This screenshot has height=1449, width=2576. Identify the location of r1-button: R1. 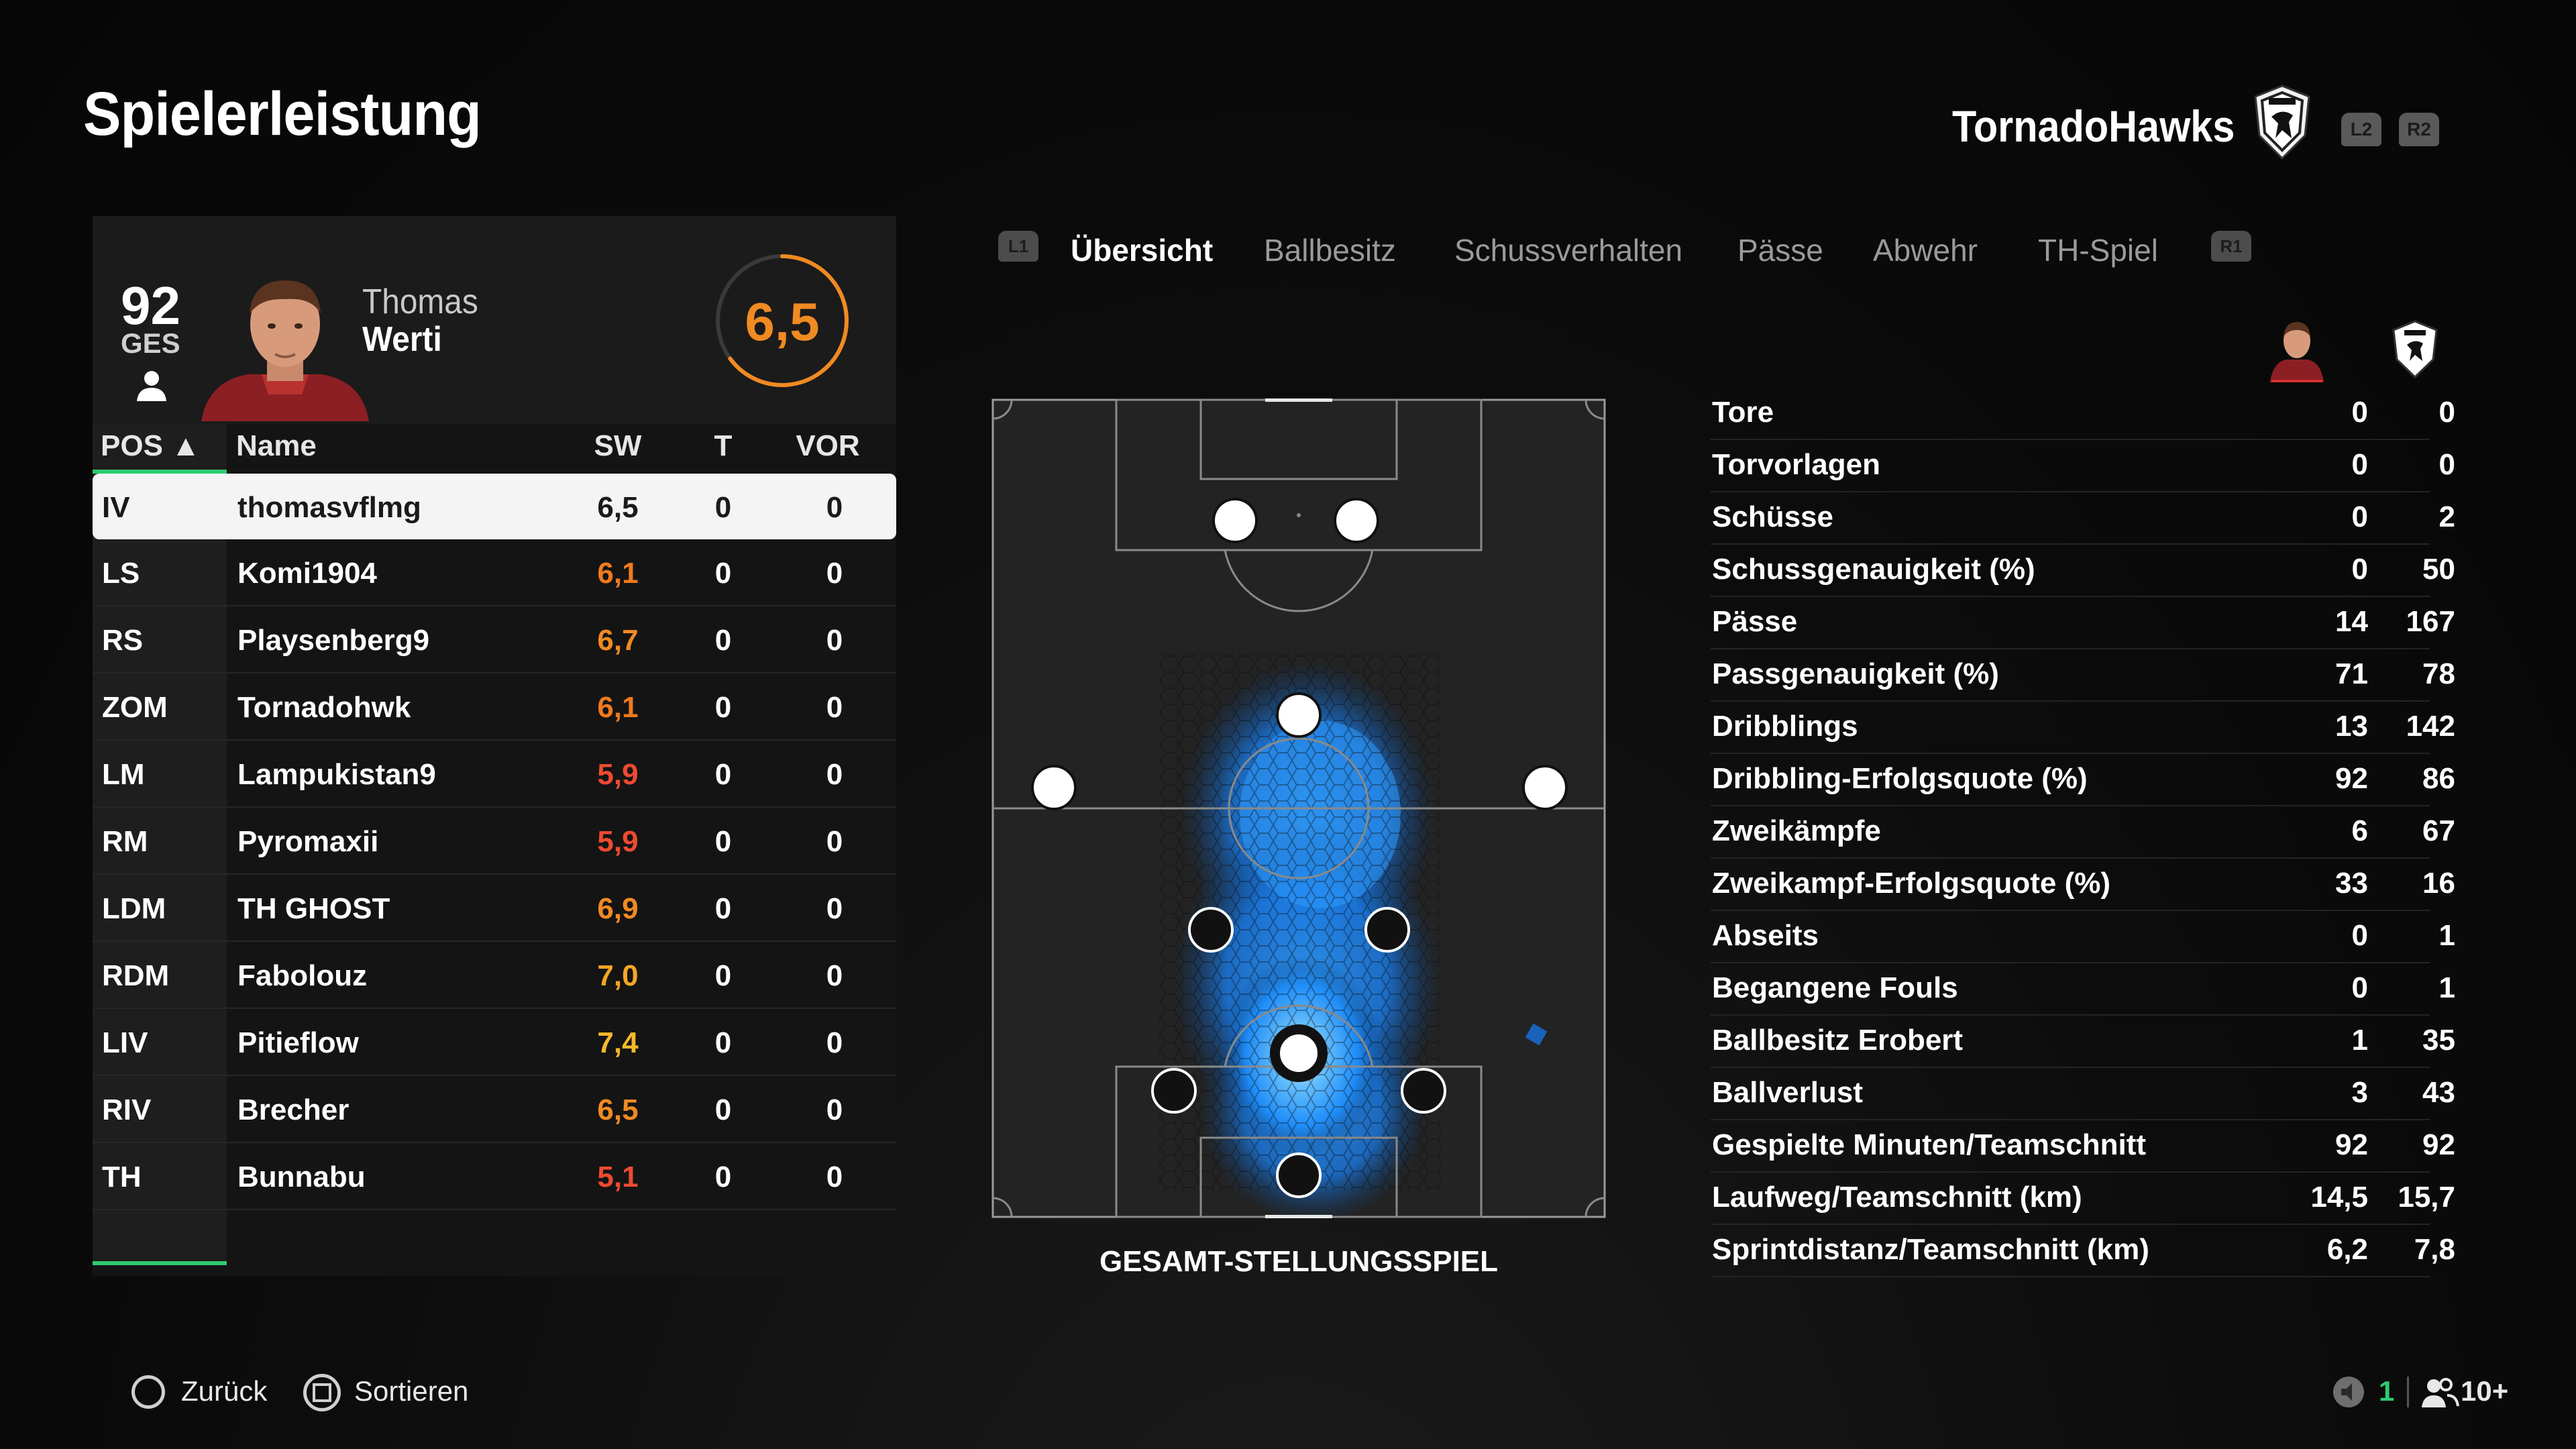
(2231, 246).